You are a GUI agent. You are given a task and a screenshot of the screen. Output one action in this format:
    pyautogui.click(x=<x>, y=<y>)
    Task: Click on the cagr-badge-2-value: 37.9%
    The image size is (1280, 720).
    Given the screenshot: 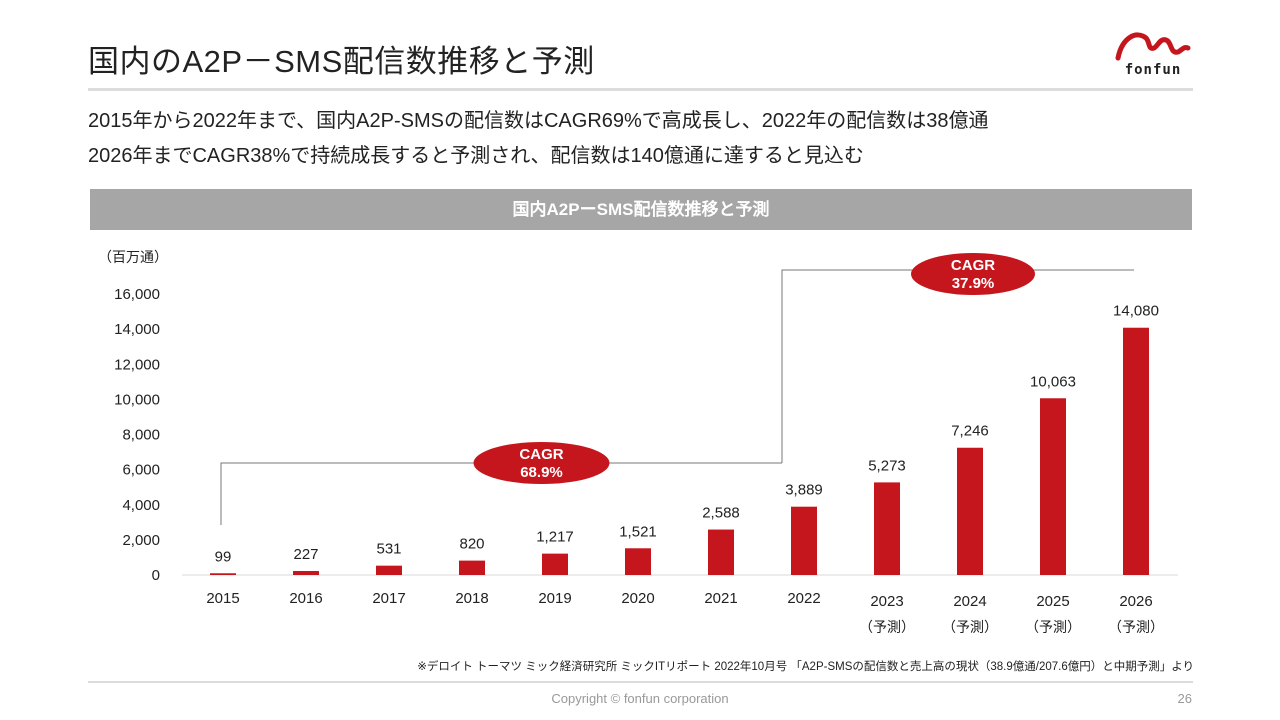 What is the action you would take?
    pyautogui.click(x=973, y=283)
    